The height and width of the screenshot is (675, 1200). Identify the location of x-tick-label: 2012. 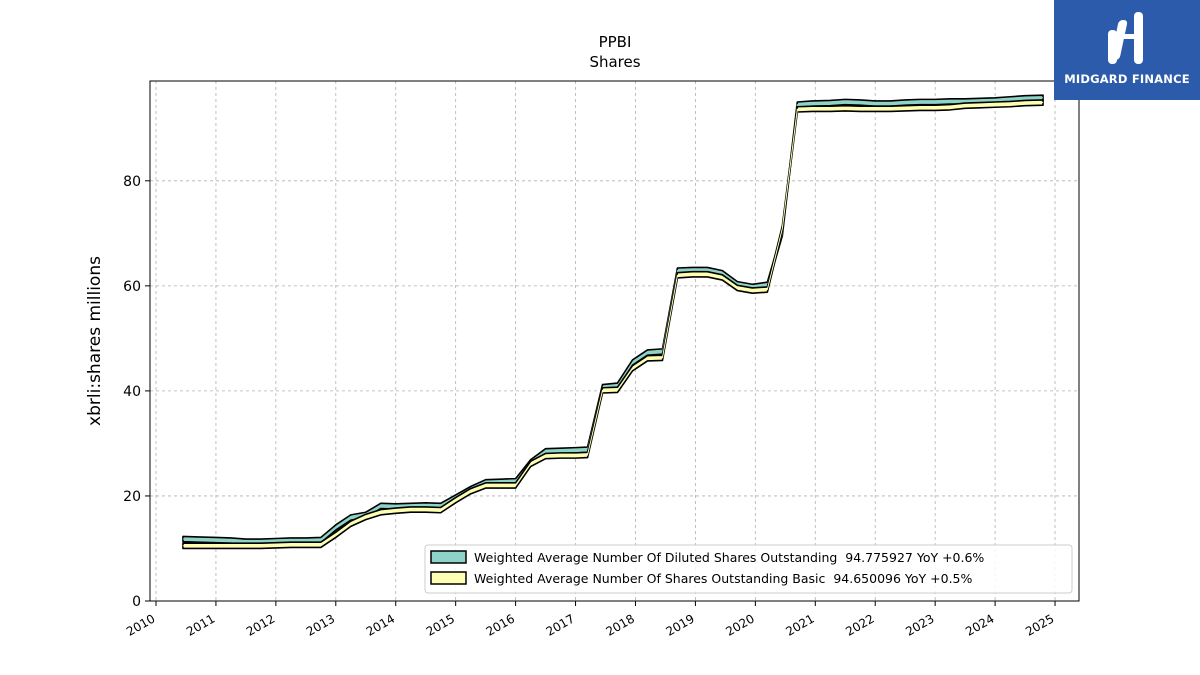
(260, 624).